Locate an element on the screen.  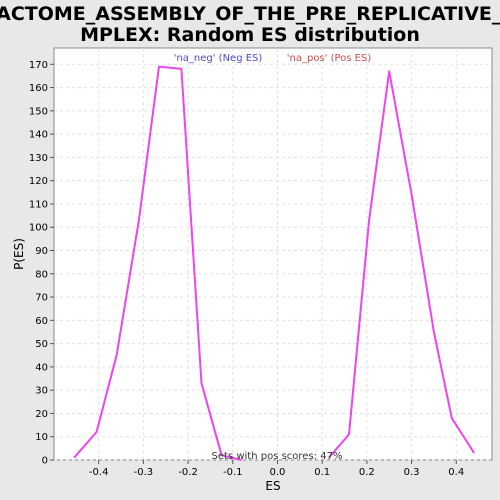
y-tick-label: 10 is located at coordinates (41, 437).